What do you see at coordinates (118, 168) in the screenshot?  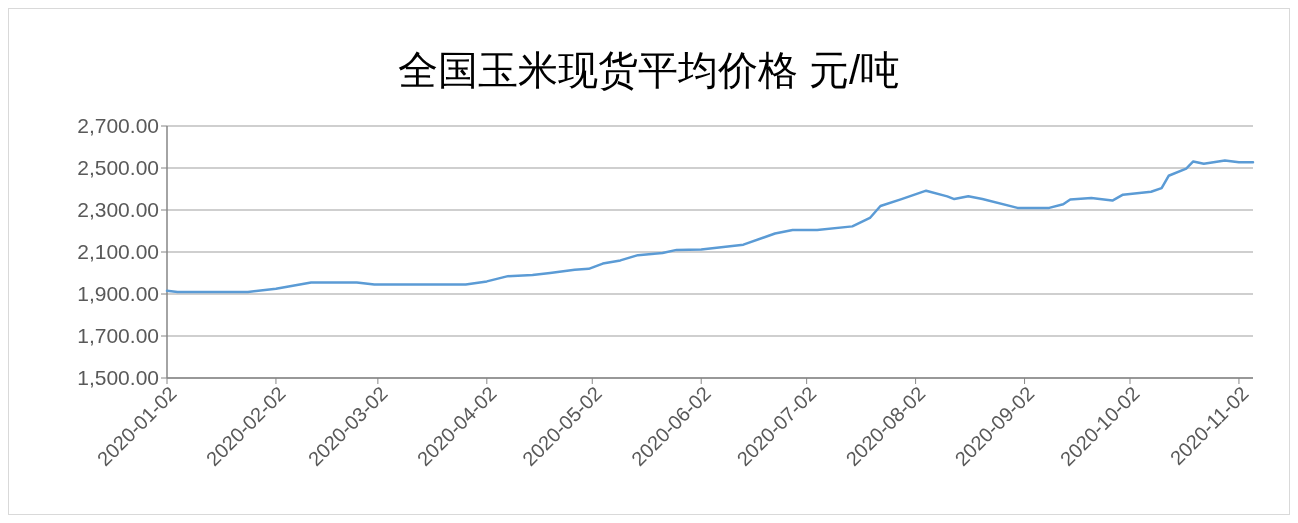 I see `y-tick-label: 2,500.00` at bounding box center [118, 168].